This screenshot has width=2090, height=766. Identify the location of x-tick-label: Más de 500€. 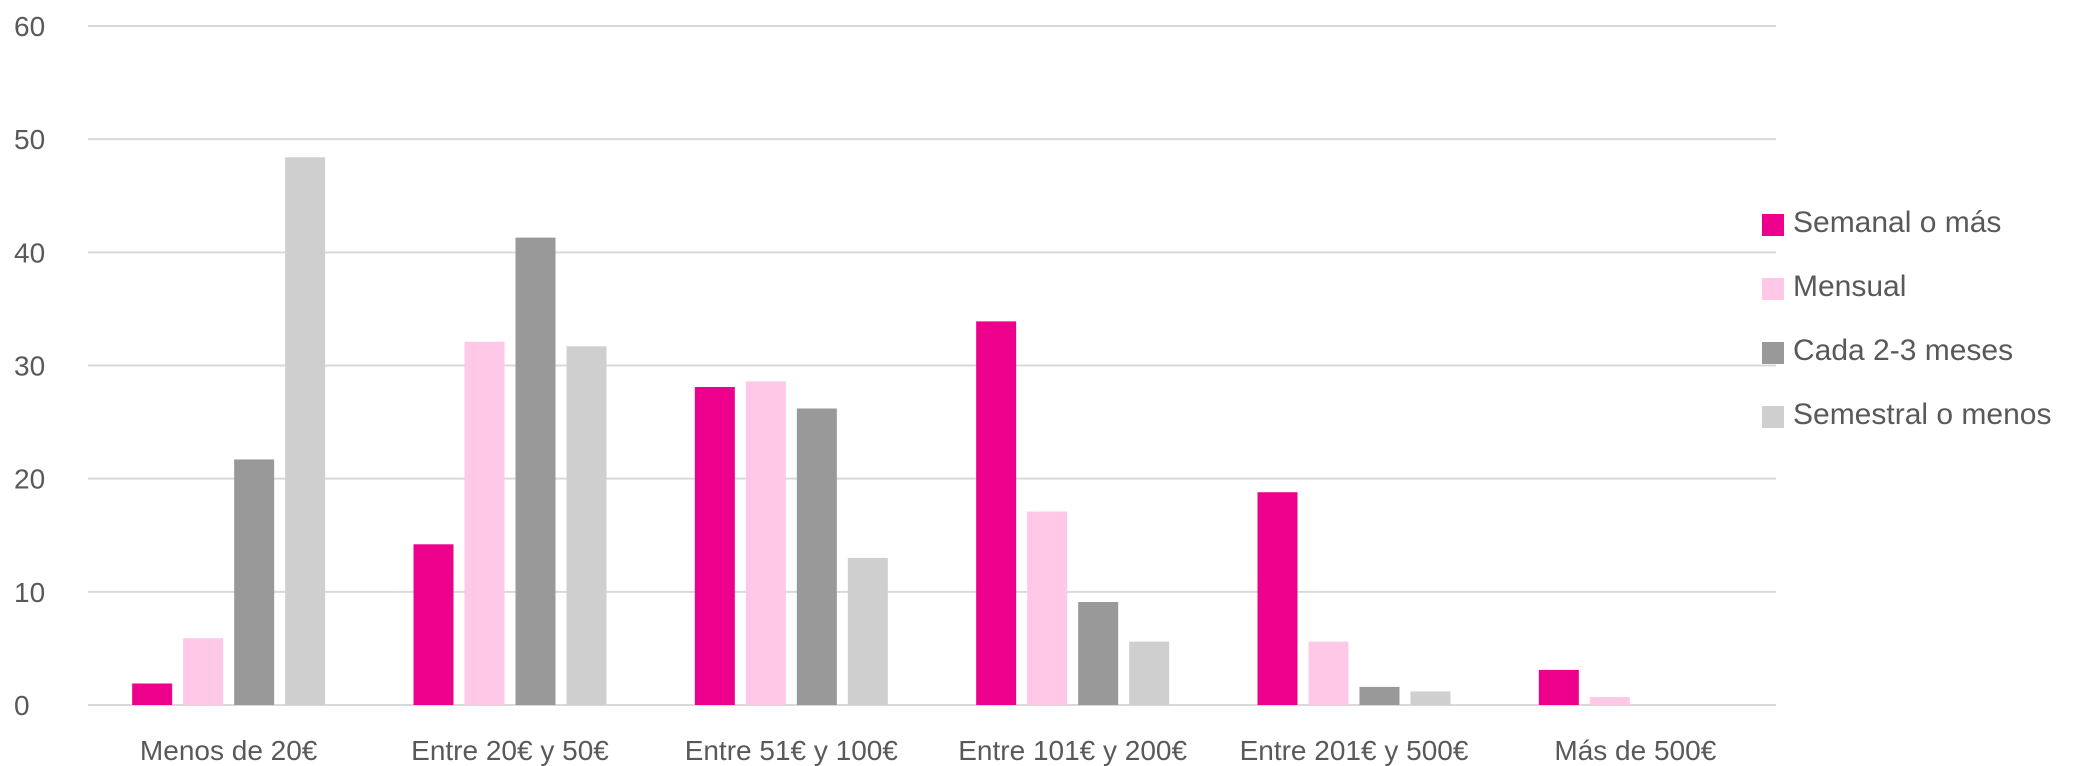
(1635, 750).